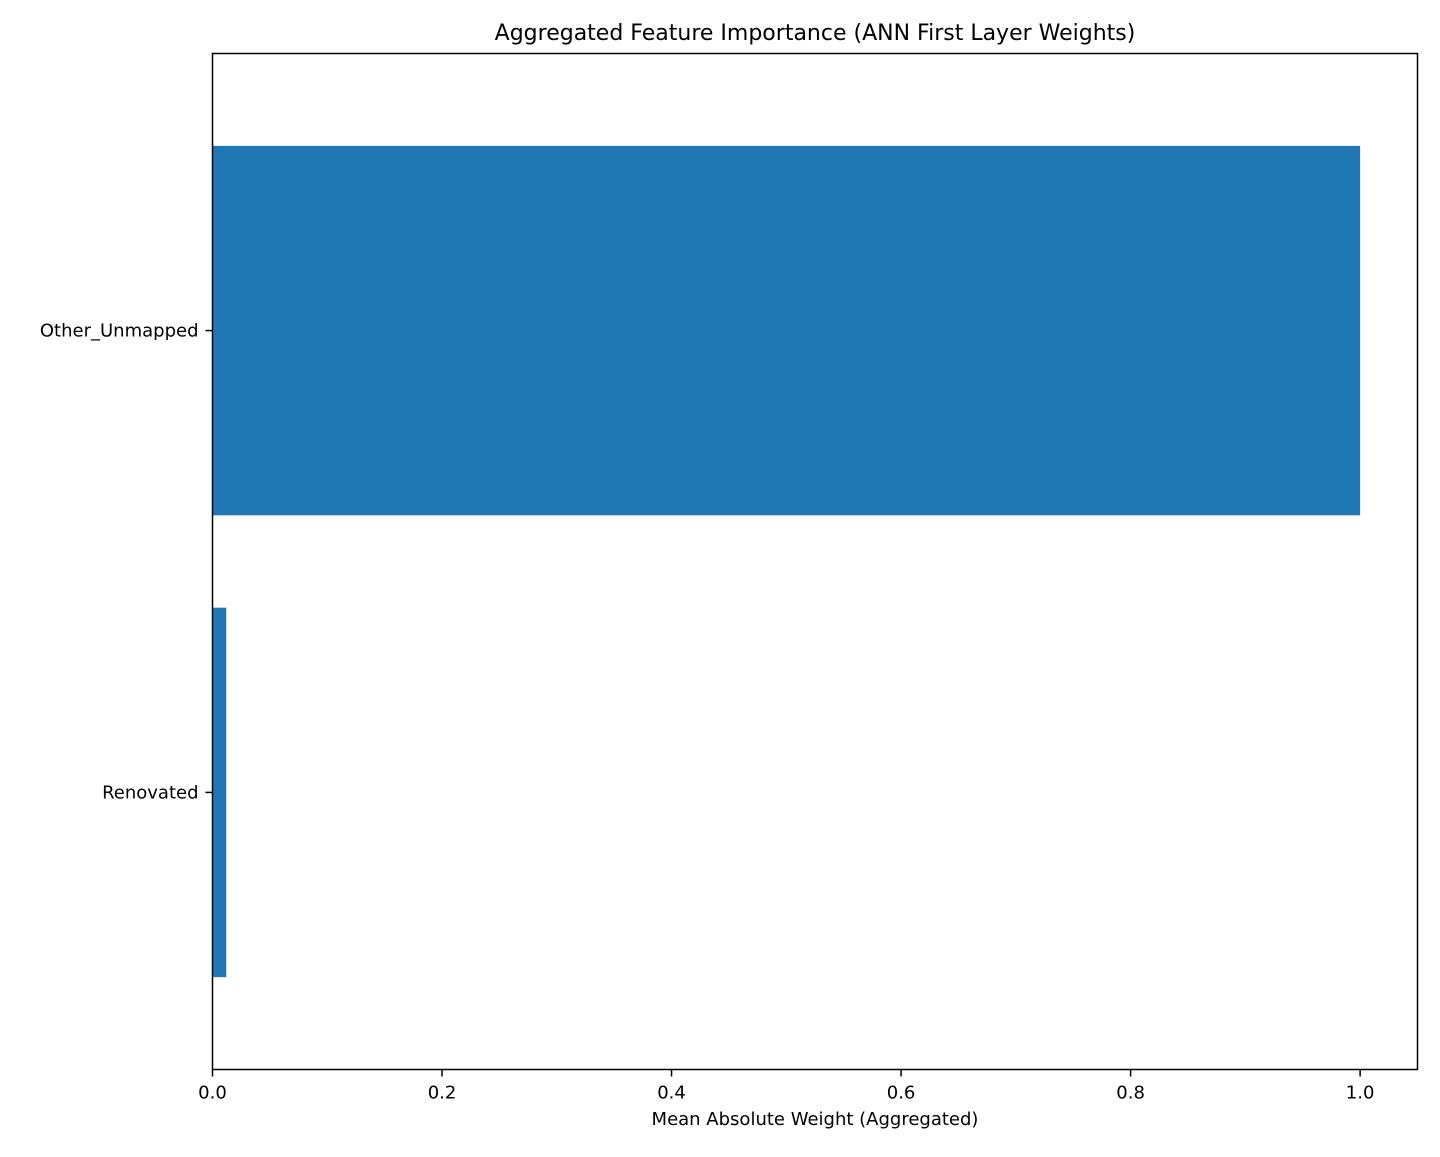  What do you see at coordinates (219, 792) in the screenshot?
I see `bar-renovated` at bounding box center [219, 792].